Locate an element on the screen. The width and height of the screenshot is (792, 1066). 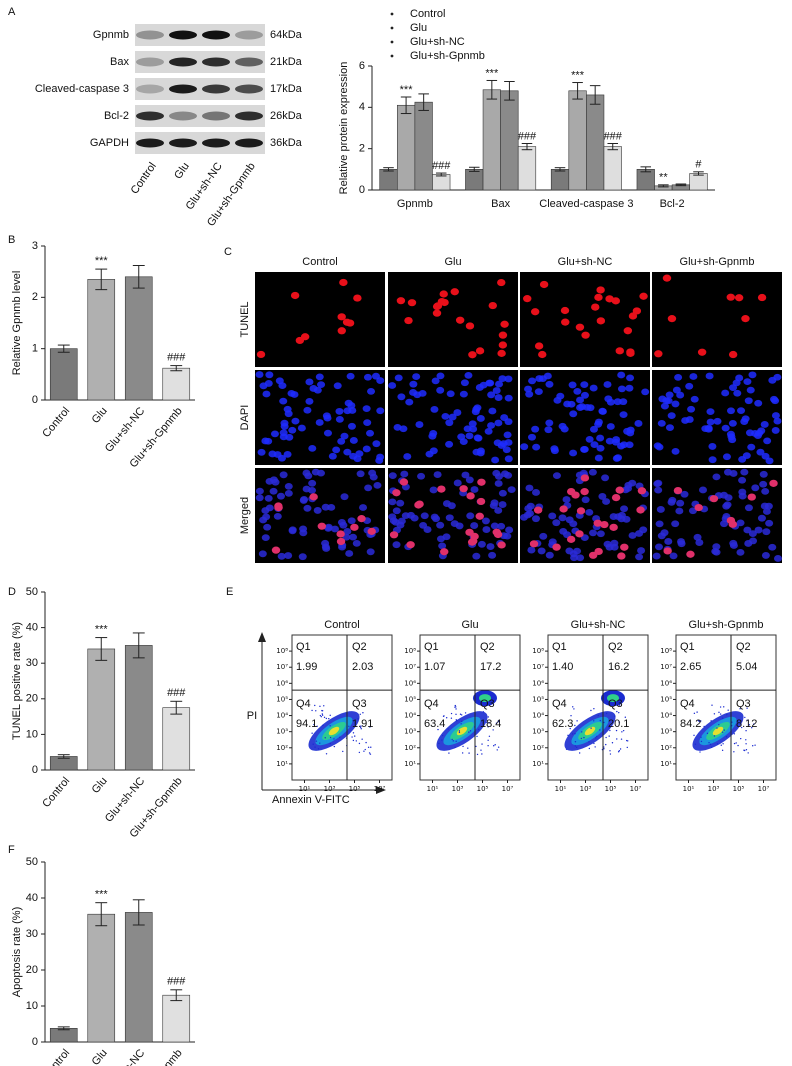
protein-label: GAPDH is located at coordinates (109, 143).